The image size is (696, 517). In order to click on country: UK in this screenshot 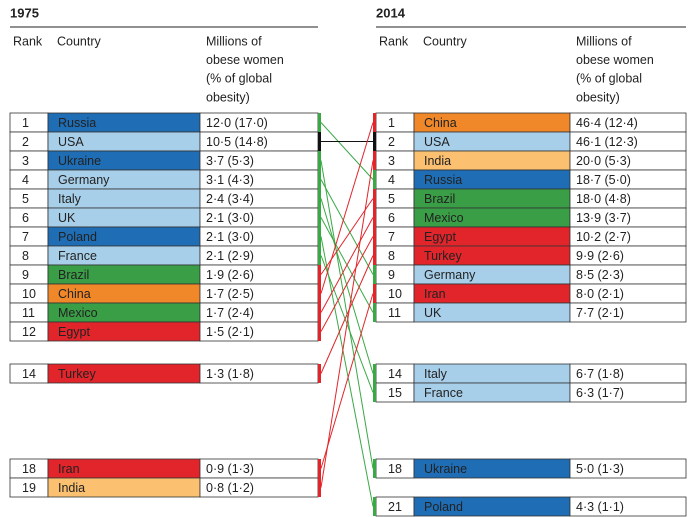, I will do `click(67, 218)`.